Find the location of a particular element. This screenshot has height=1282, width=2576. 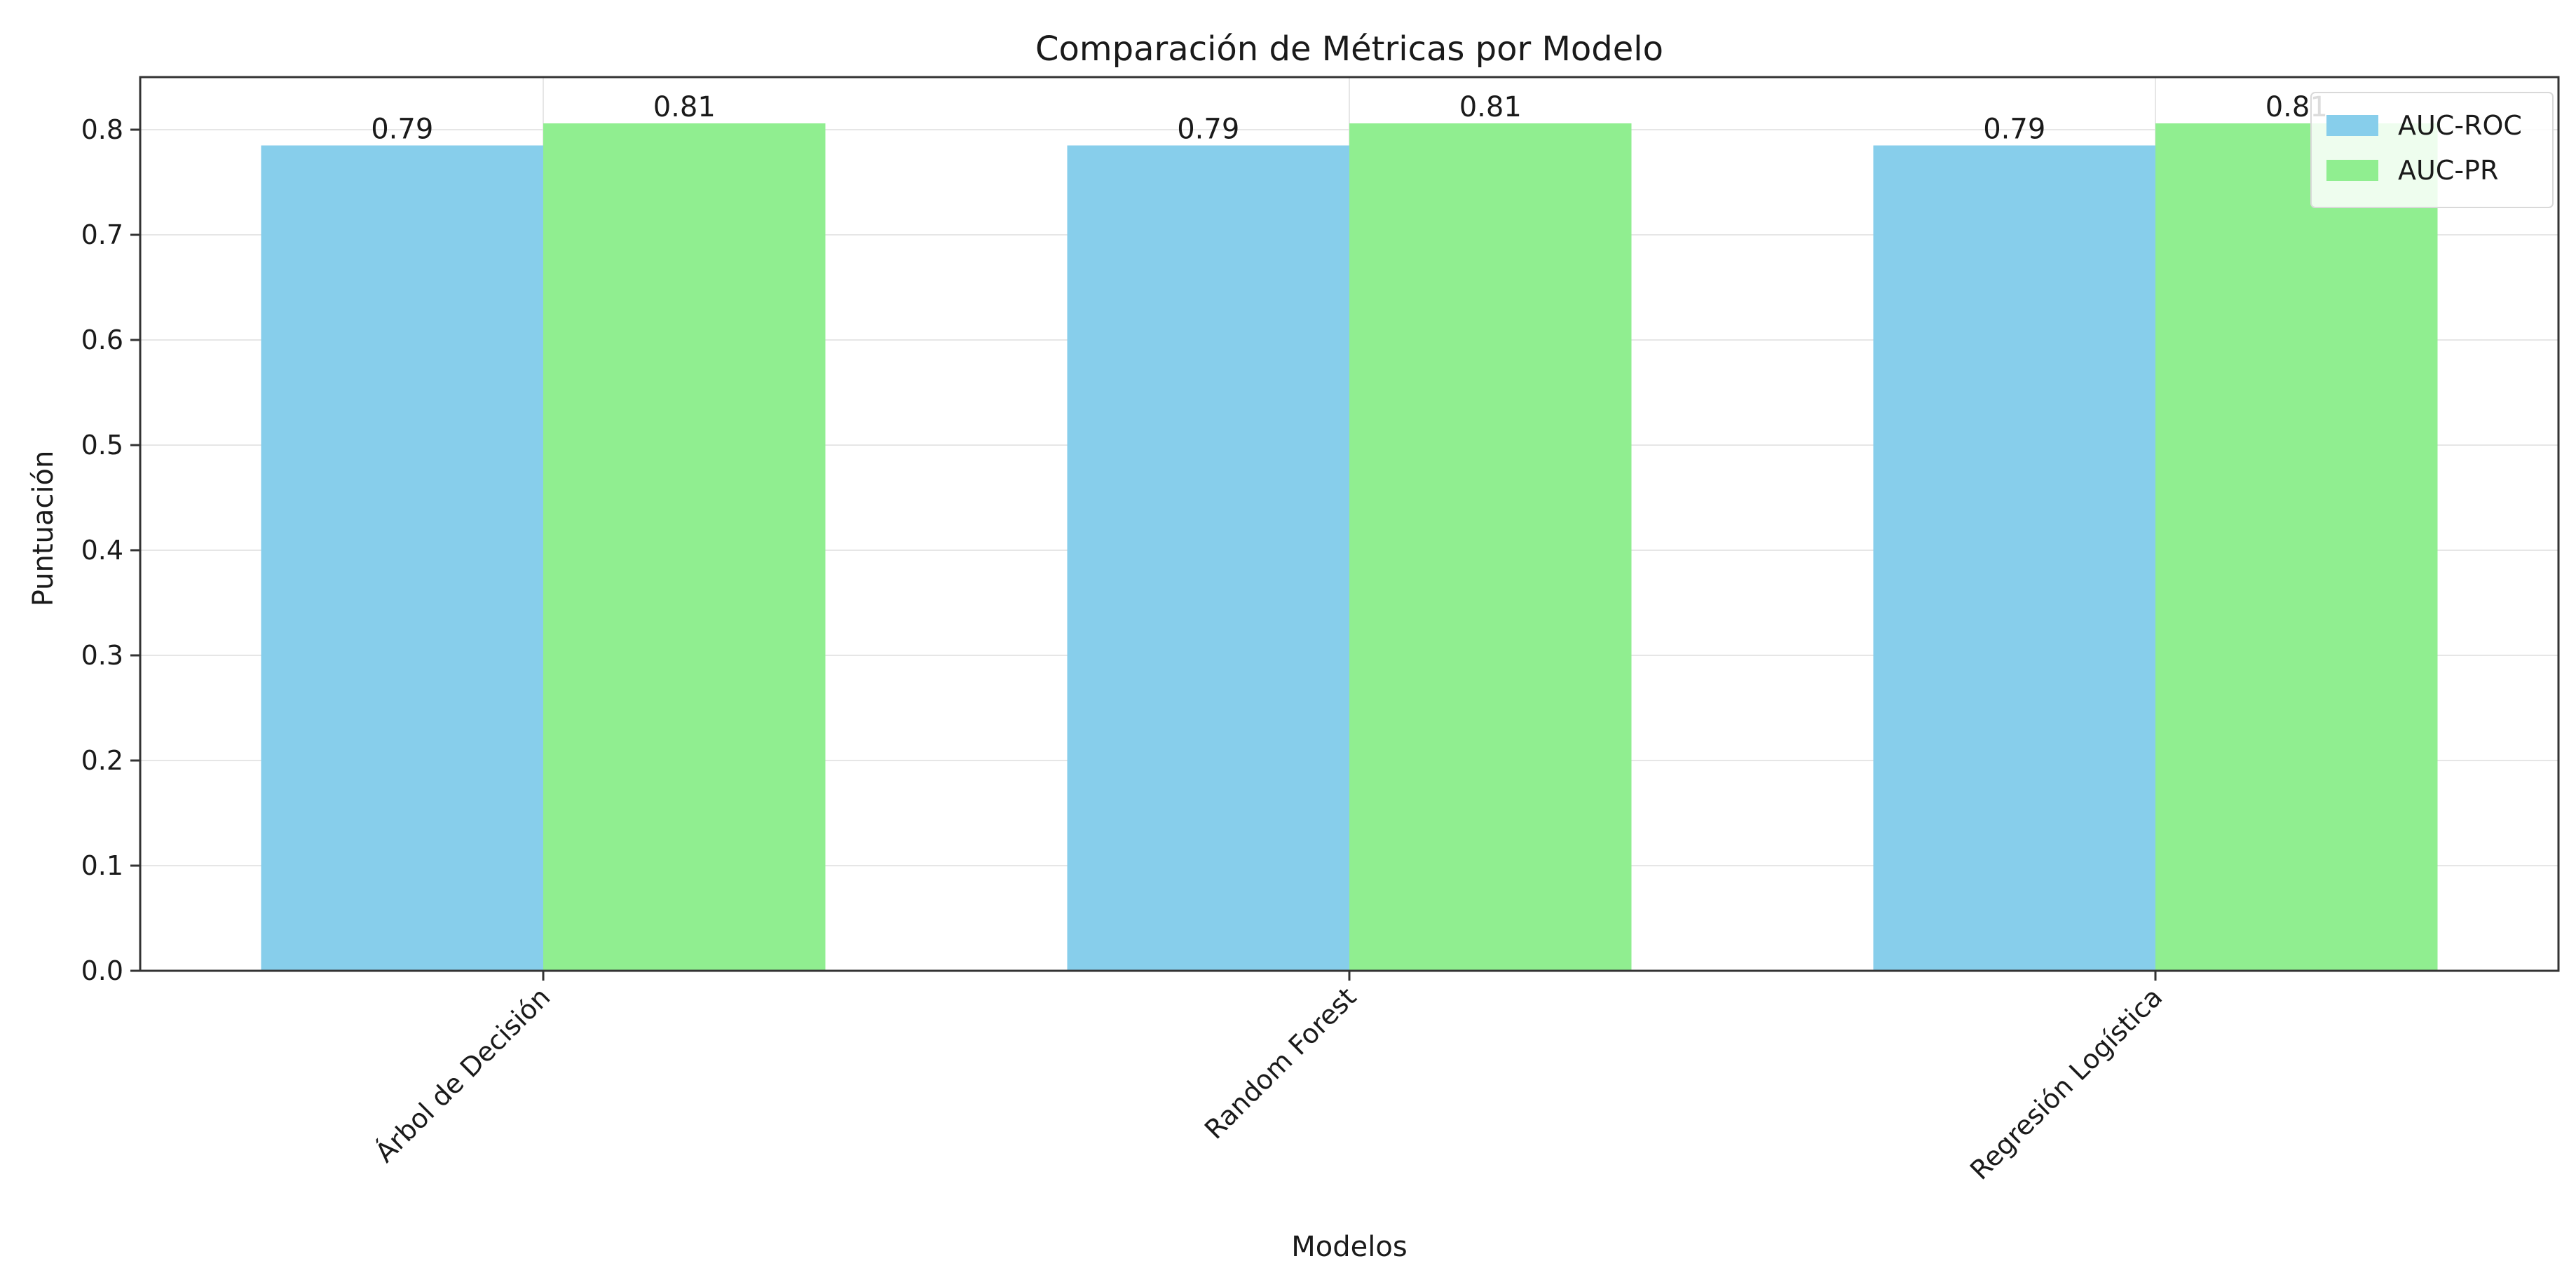

y-tick-label: 0.4 is located at coordinates (102, 550).